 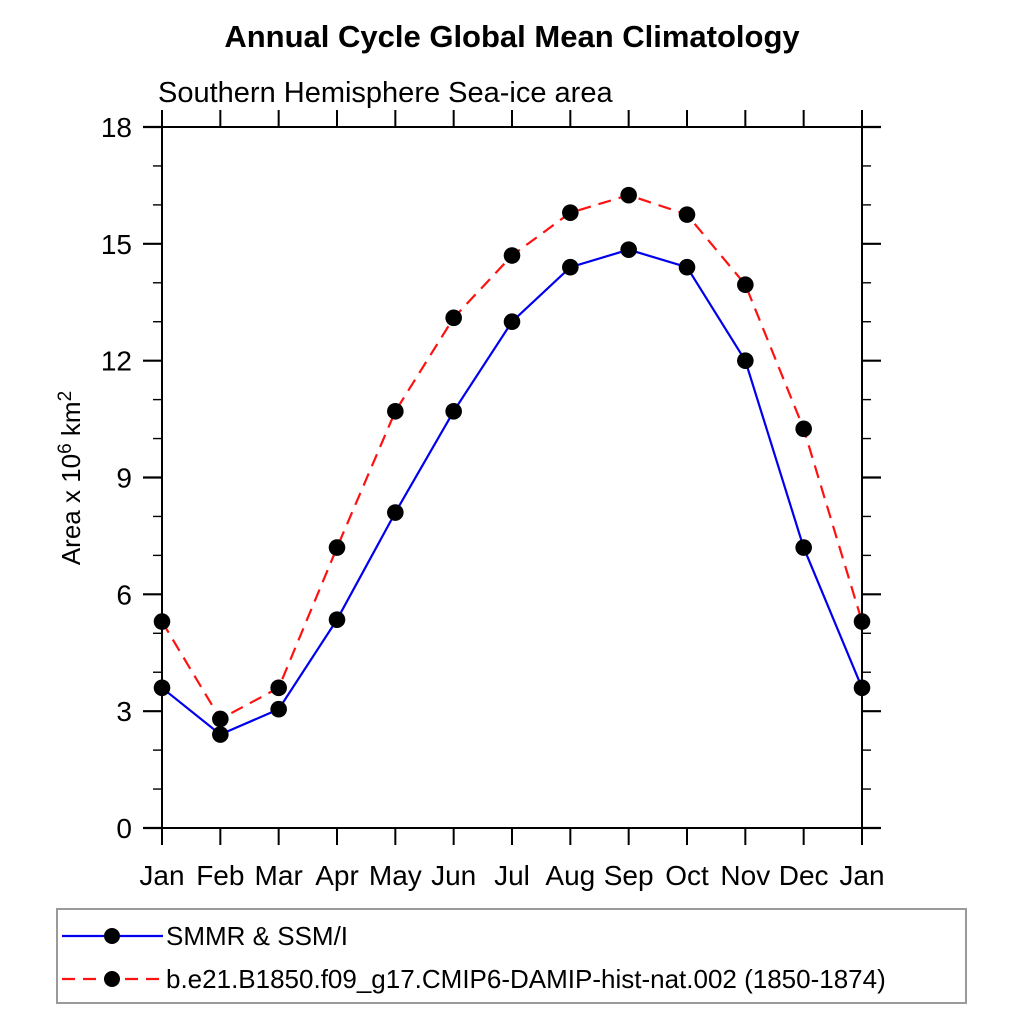 What do you see at coordinates (124, 828) in the screenshot?
I see `y-tick-label: 0` at bounding box center [124, 828].